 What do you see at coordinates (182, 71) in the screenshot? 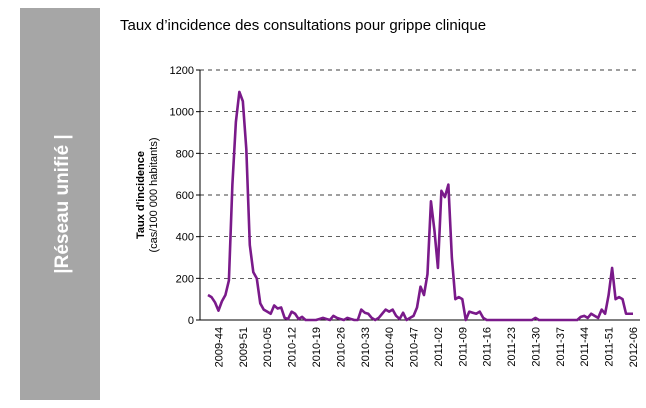
I see `y-tick-label: 1200` at bounding box center [182, 71].